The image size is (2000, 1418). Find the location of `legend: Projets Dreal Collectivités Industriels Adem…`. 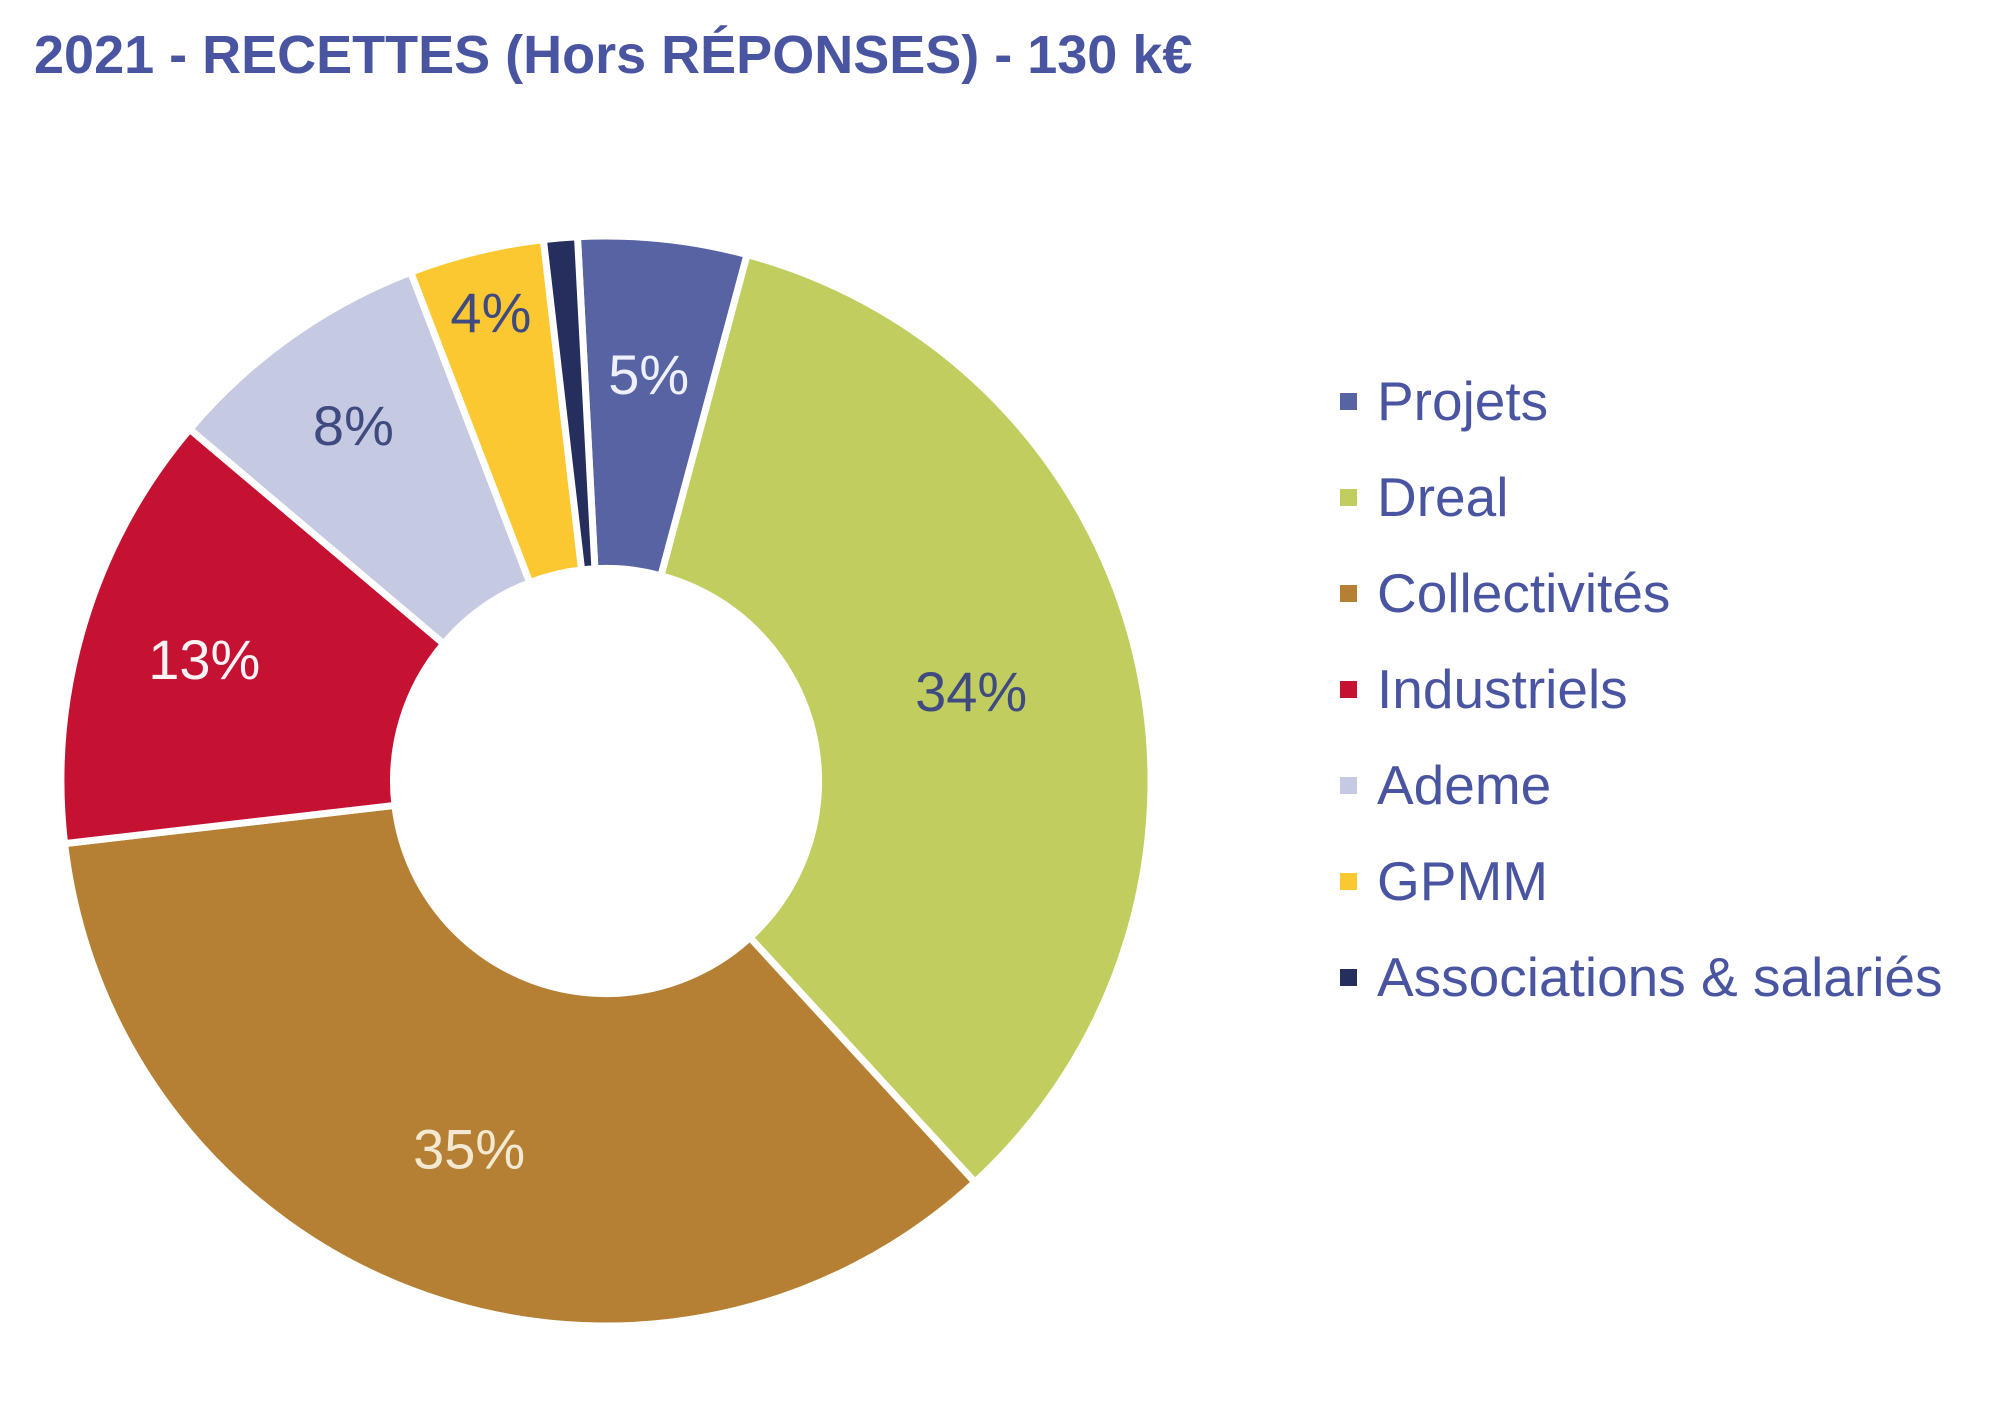

legend: Projets Dreal Collectivités Industriels Adem… is located at coordinates (1641, 689).